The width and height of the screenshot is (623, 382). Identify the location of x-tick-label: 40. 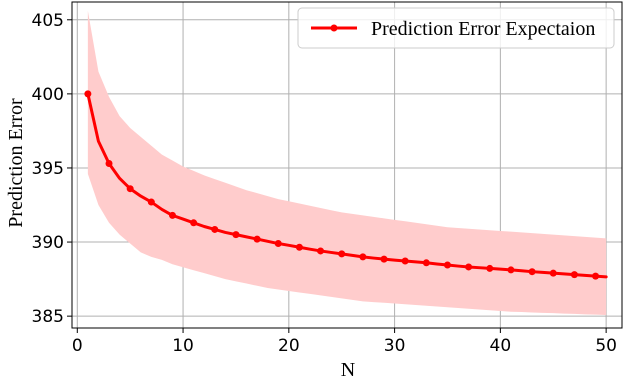
(501, 346).